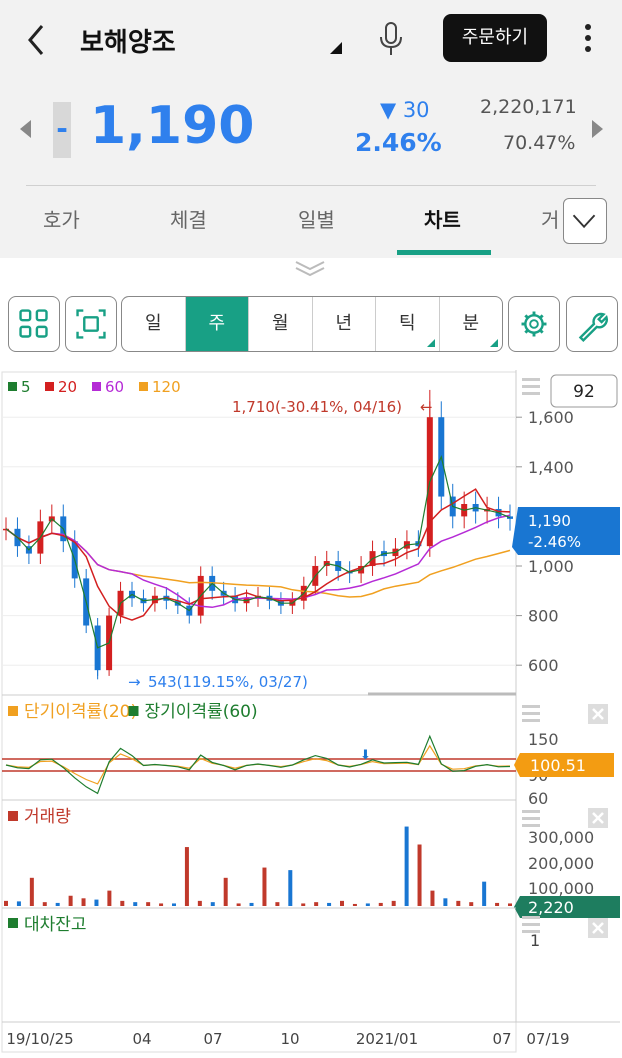  Describe the element at coordinates (585, 221) in the screenshot. I see `tab-expand-button` at that location.